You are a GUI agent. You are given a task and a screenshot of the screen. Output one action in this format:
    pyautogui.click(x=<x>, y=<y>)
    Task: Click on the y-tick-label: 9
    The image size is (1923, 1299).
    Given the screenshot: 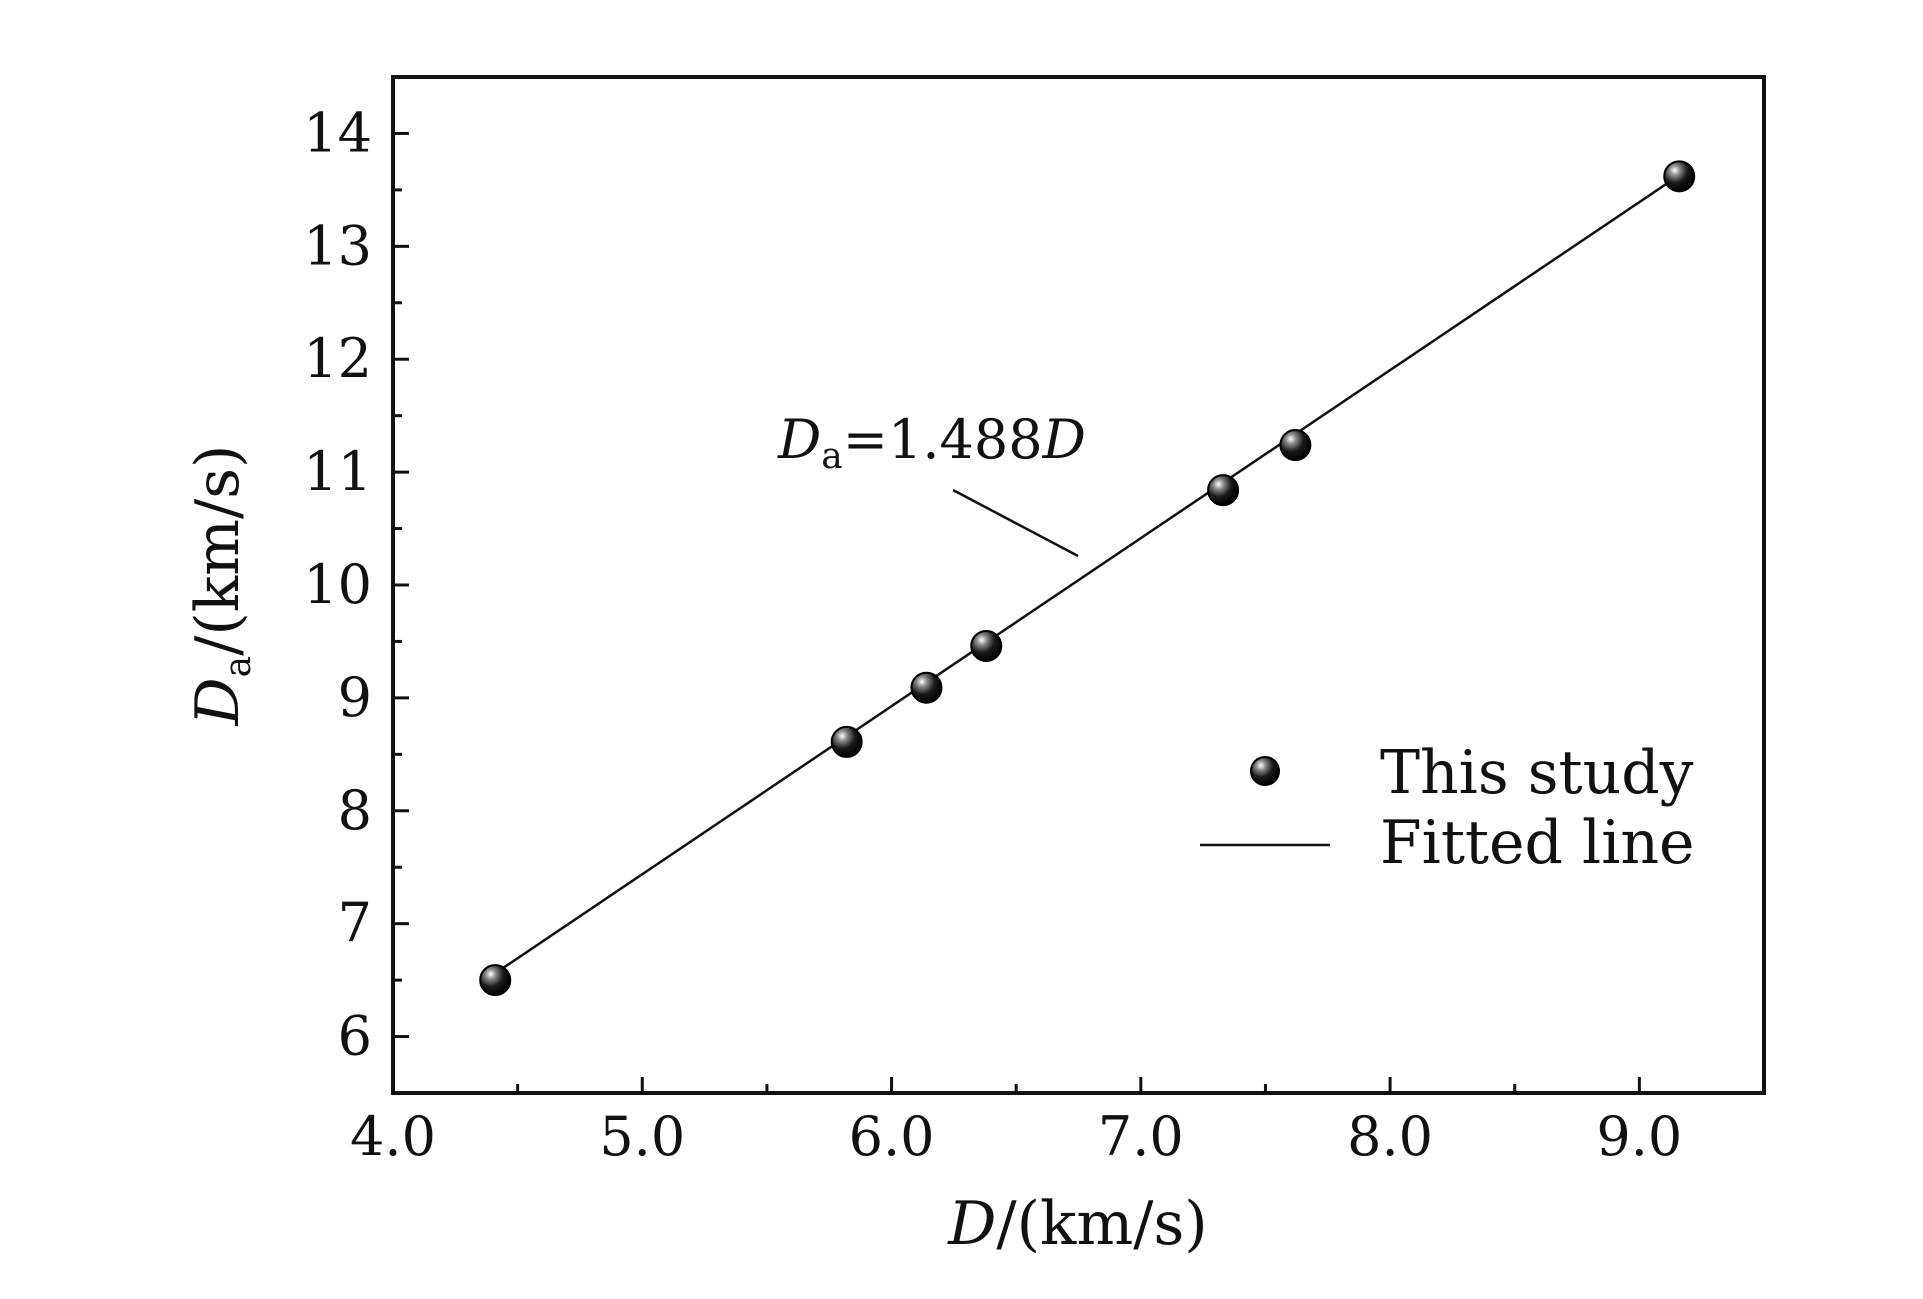 What is the action you would take?
    pyautogui.click(x=355, y=697)
    